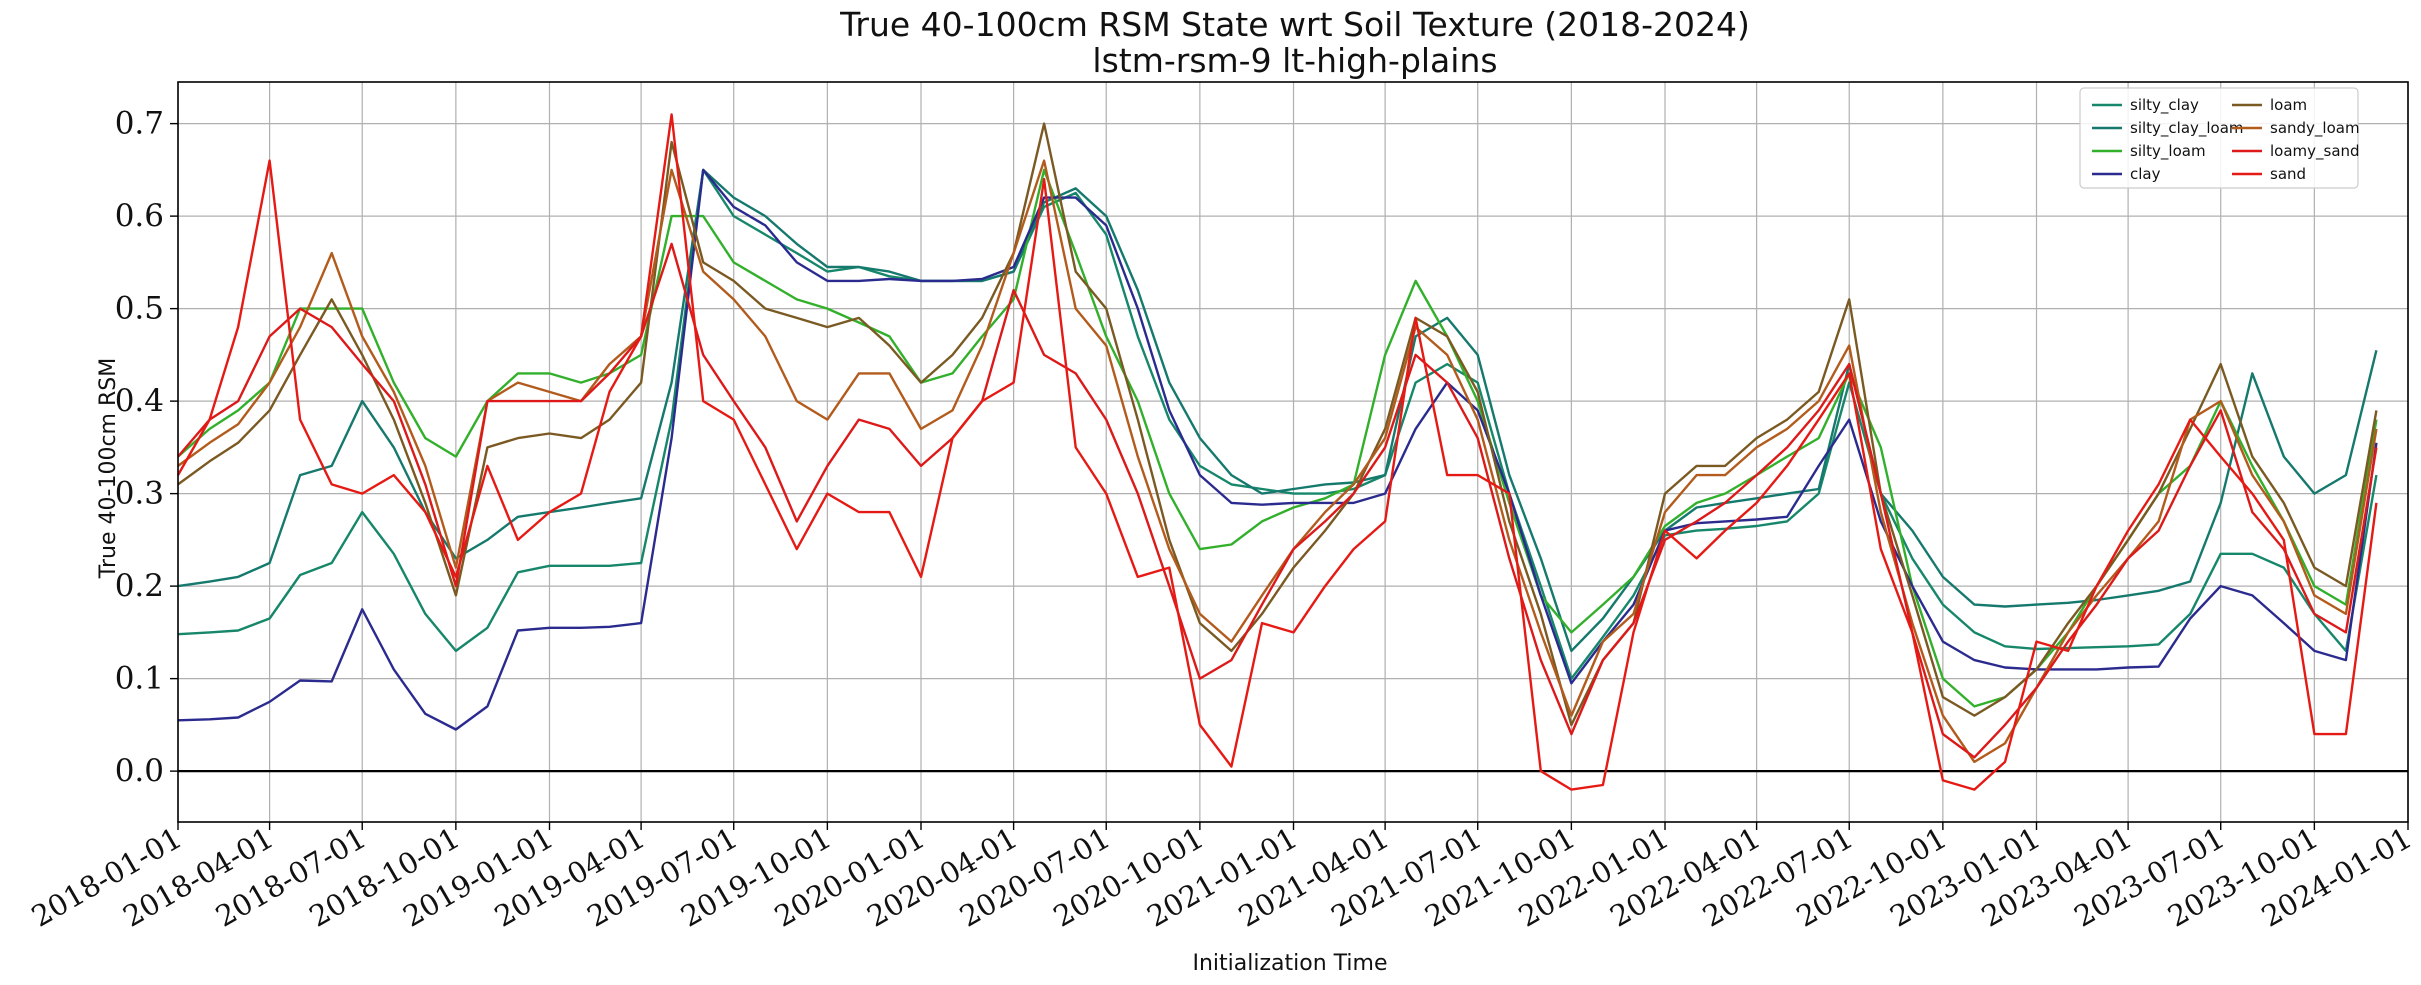 Image resolution: width=2421 pixels, height=985 pixels. What do you see at coordinates (139, 124) in the screenshot?
I see `y-tick-label: 0.7` at bounding box center [139, 124].